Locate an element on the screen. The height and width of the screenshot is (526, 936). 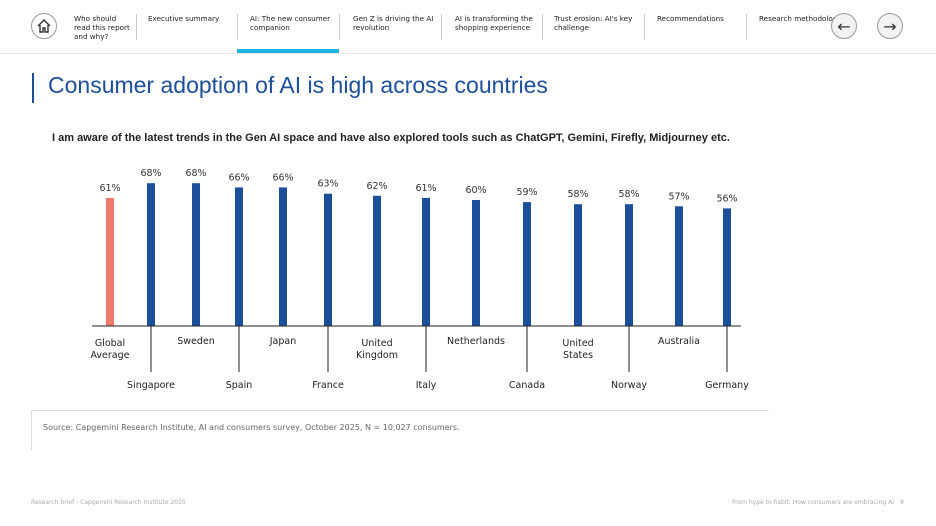
active-tab-indicator is located at coordinates (288, 51).